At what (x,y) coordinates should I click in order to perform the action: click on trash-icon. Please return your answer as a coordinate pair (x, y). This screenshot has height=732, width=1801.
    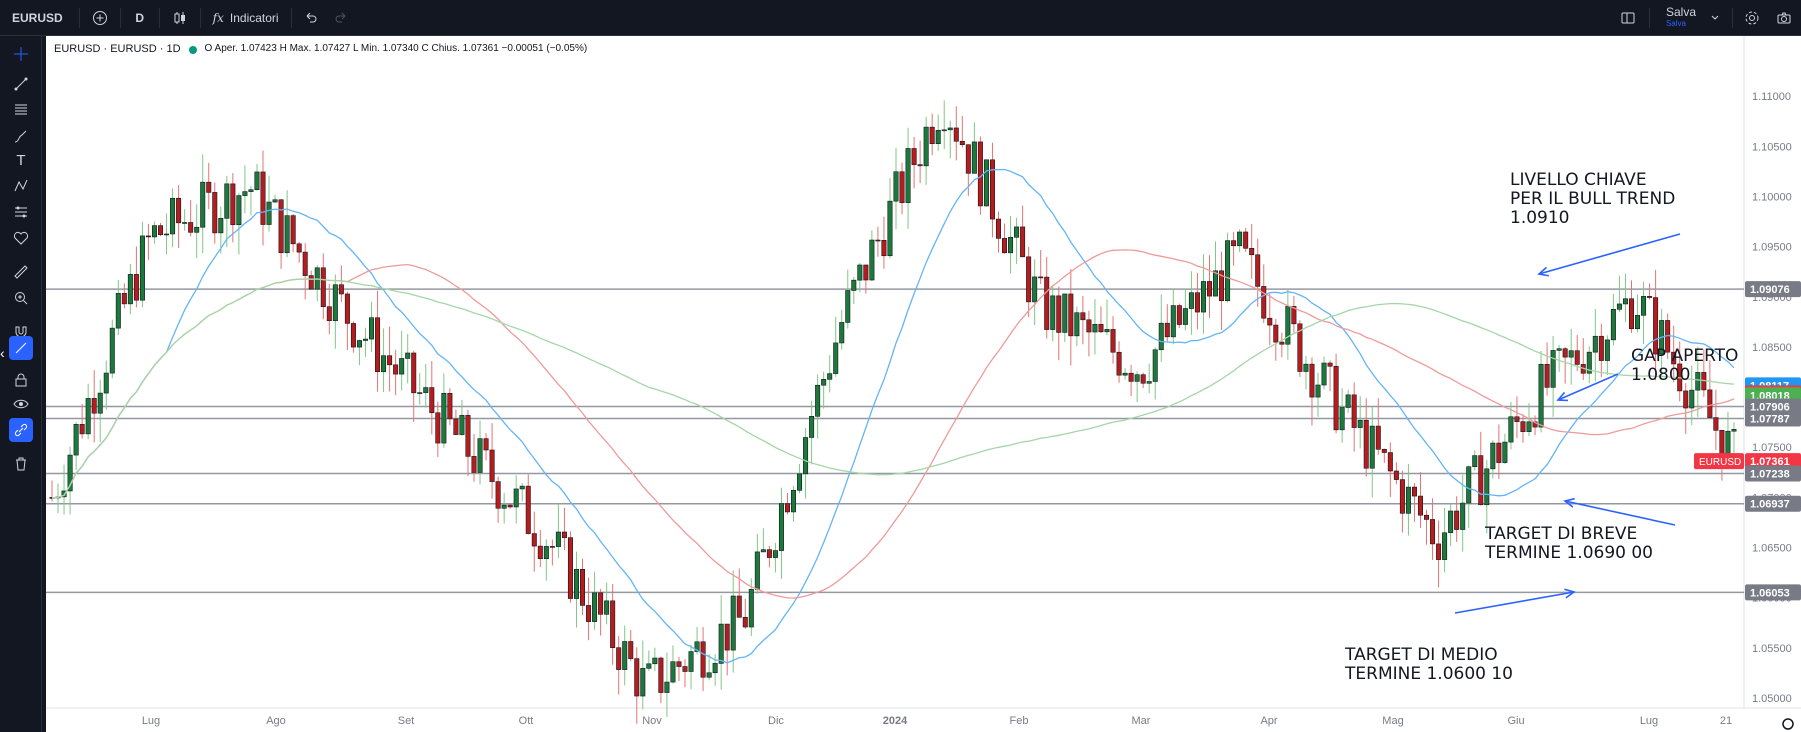
    Looking at the image, I should click on (21, 464).